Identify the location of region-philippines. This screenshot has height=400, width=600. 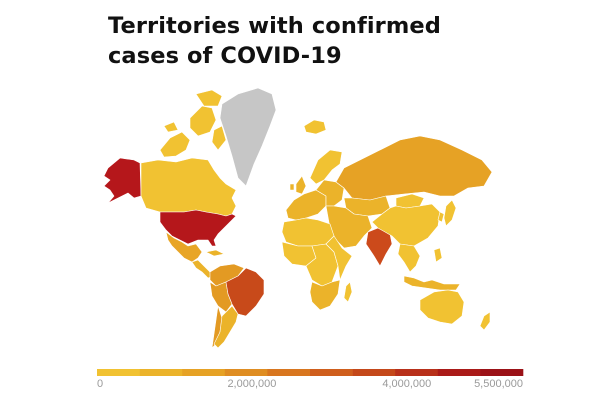
(438, 255).